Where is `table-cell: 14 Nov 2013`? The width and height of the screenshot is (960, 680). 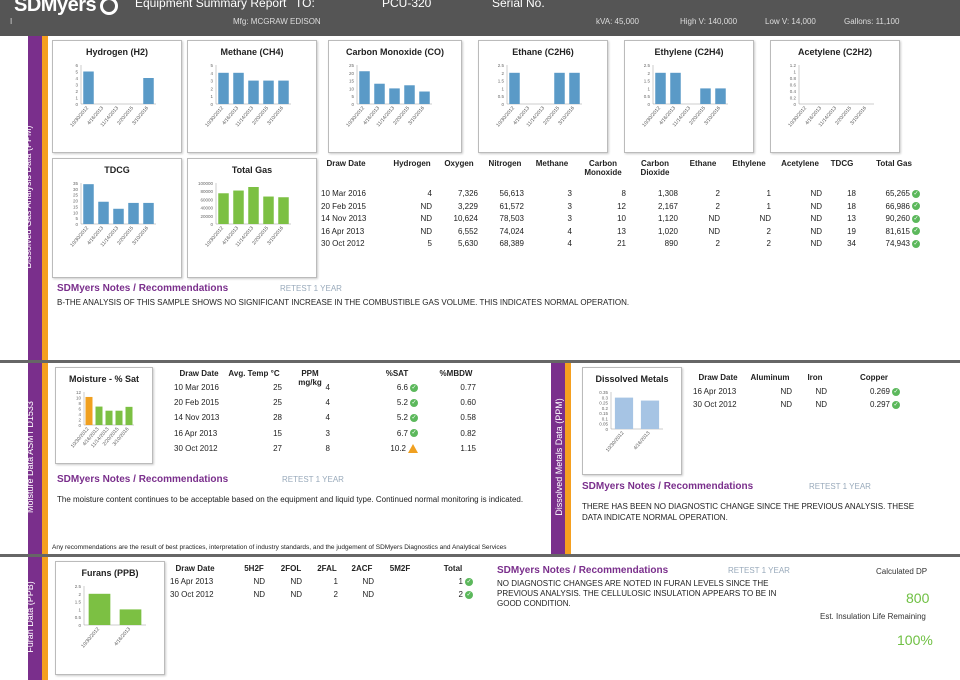
table-cell: 14 Nov 2013 is located at coordinates (197, 418).